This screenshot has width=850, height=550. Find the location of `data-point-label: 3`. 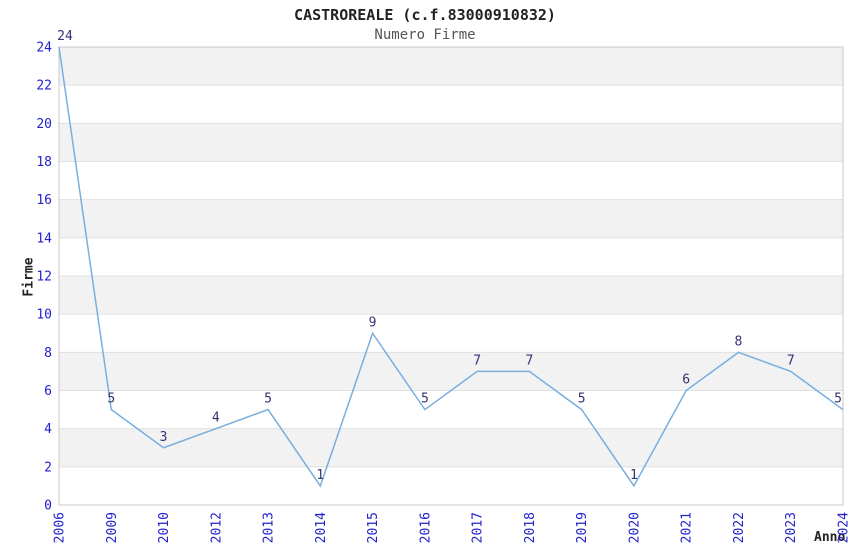

data-point-label: 3 is located at coordinates (164, 437).